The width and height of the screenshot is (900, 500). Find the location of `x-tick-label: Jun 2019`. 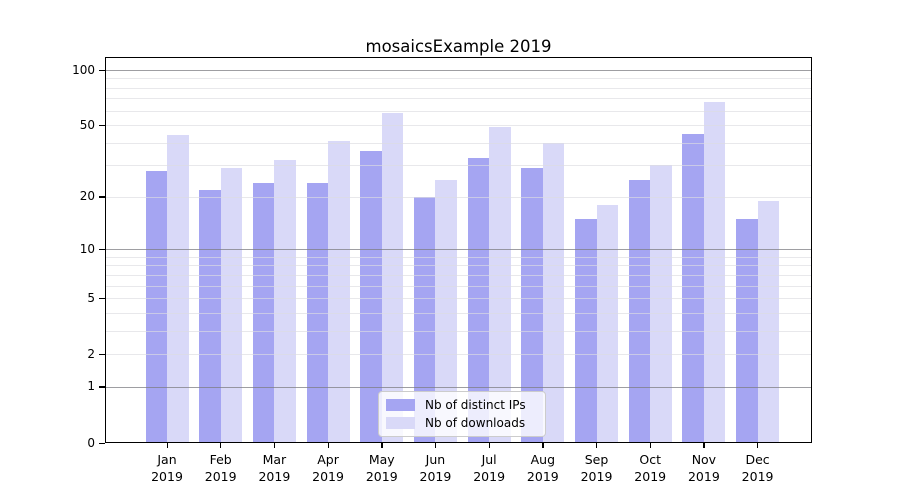

x-tick-label: Jun 2019 is located at coordinates (435, 468).